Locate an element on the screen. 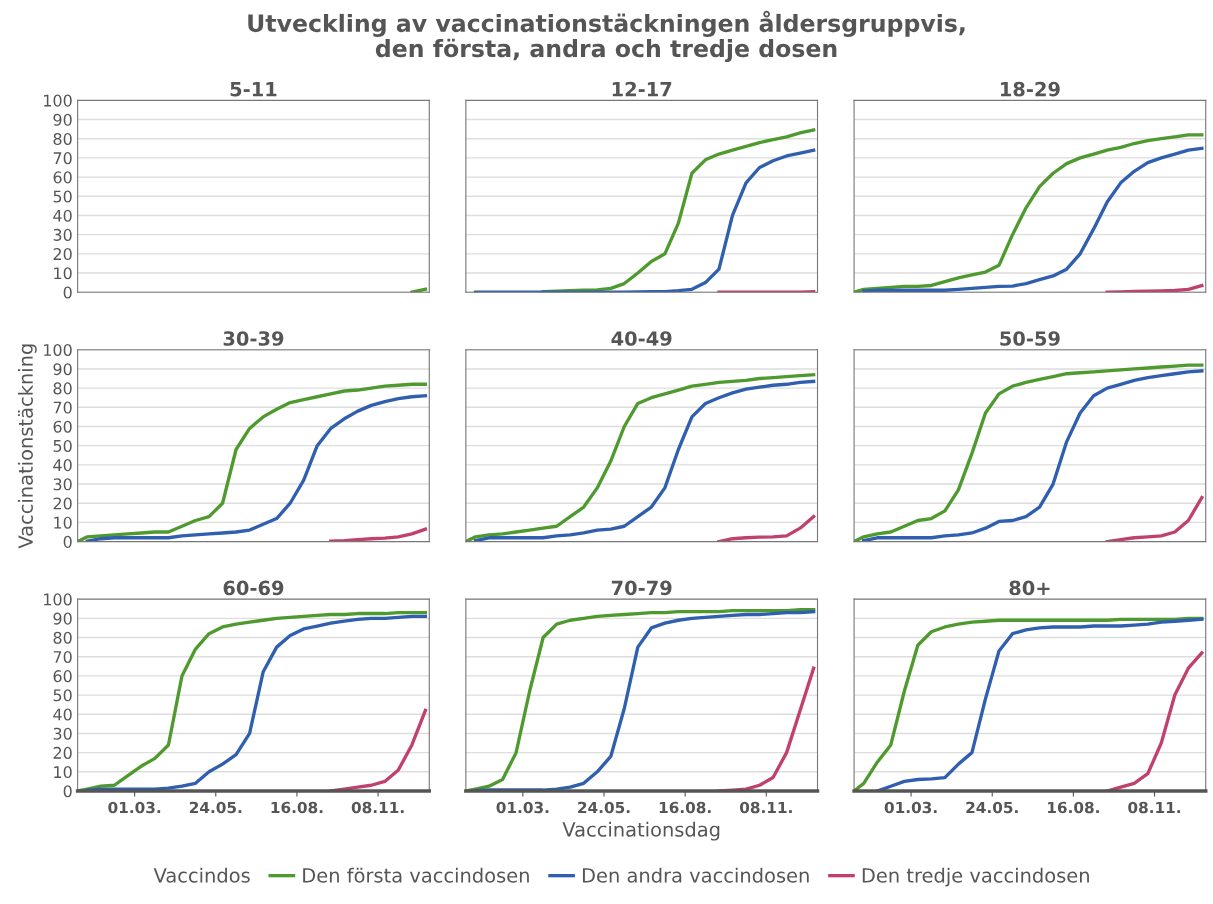  chart-title: 70-79 is located at coordinates (641, 588).